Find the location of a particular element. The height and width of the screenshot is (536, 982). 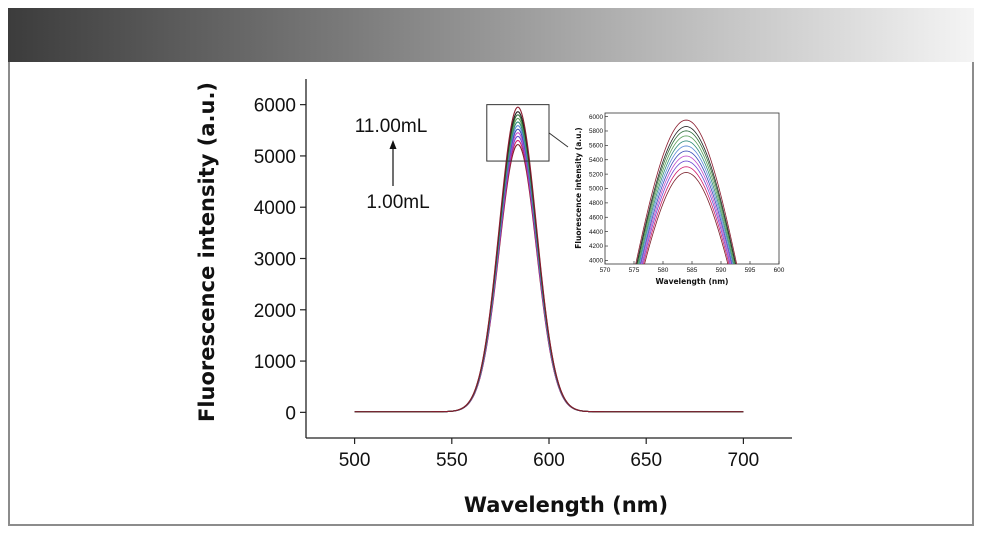

inset-y-tick-label: 4600 is located at coordinates (596, 217).